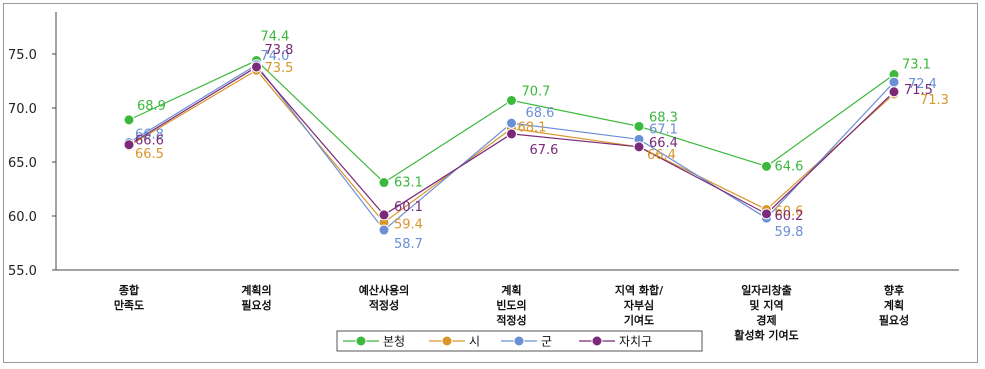  What do you see at coordinates (275, 36) in the screenshot?
I see `data-label: 74.4` at bounding box center [275, 36].